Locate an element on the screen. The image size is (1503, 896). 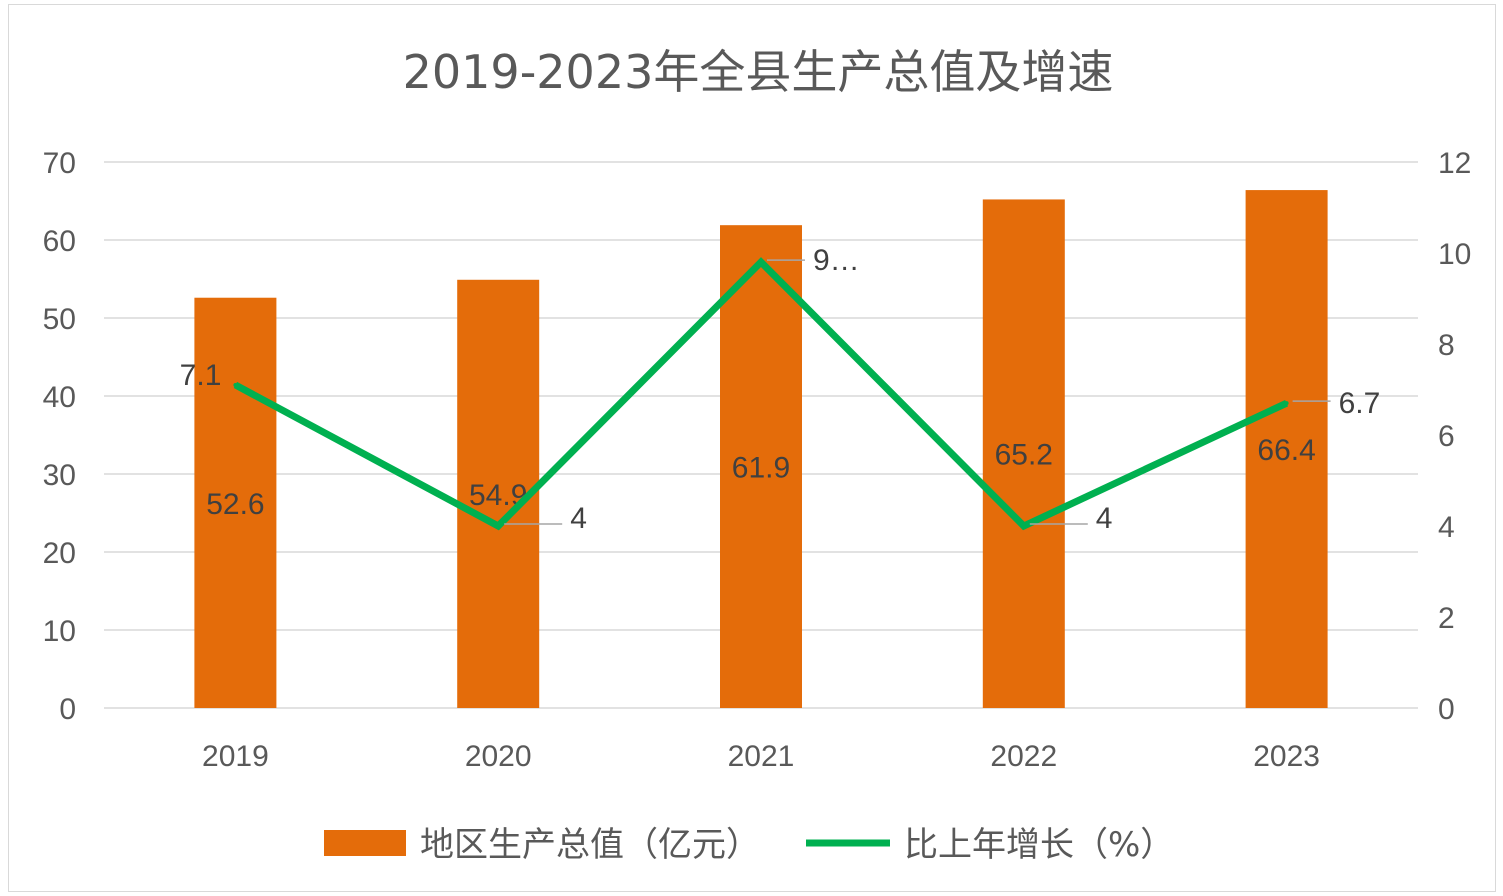
right-tick-label: 4 is located at coordinates (1446, 527).